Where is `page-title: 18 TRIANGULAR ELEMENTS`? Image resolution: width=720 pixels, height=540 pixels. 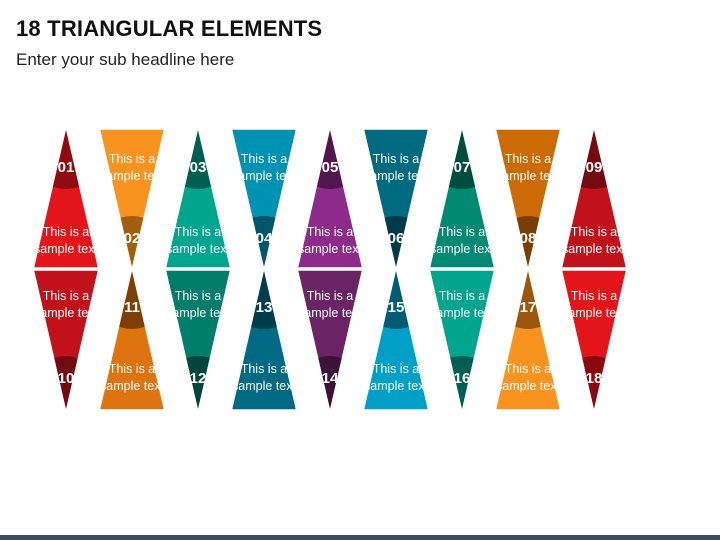
page-title: 18 TRIANGULAR ELEMENTS is located at coordinates (169, 28).